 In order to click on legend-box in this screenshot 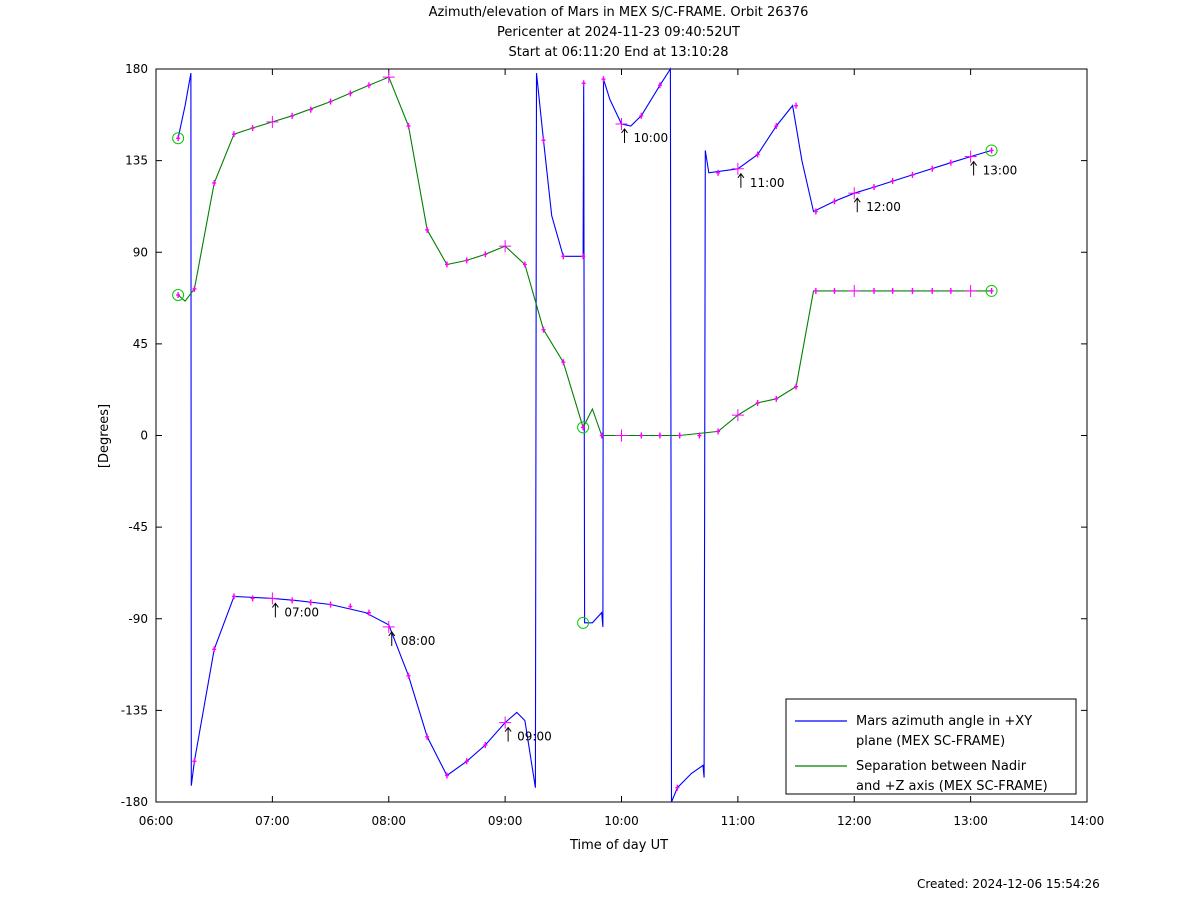, I will do `click(931, 746)`.